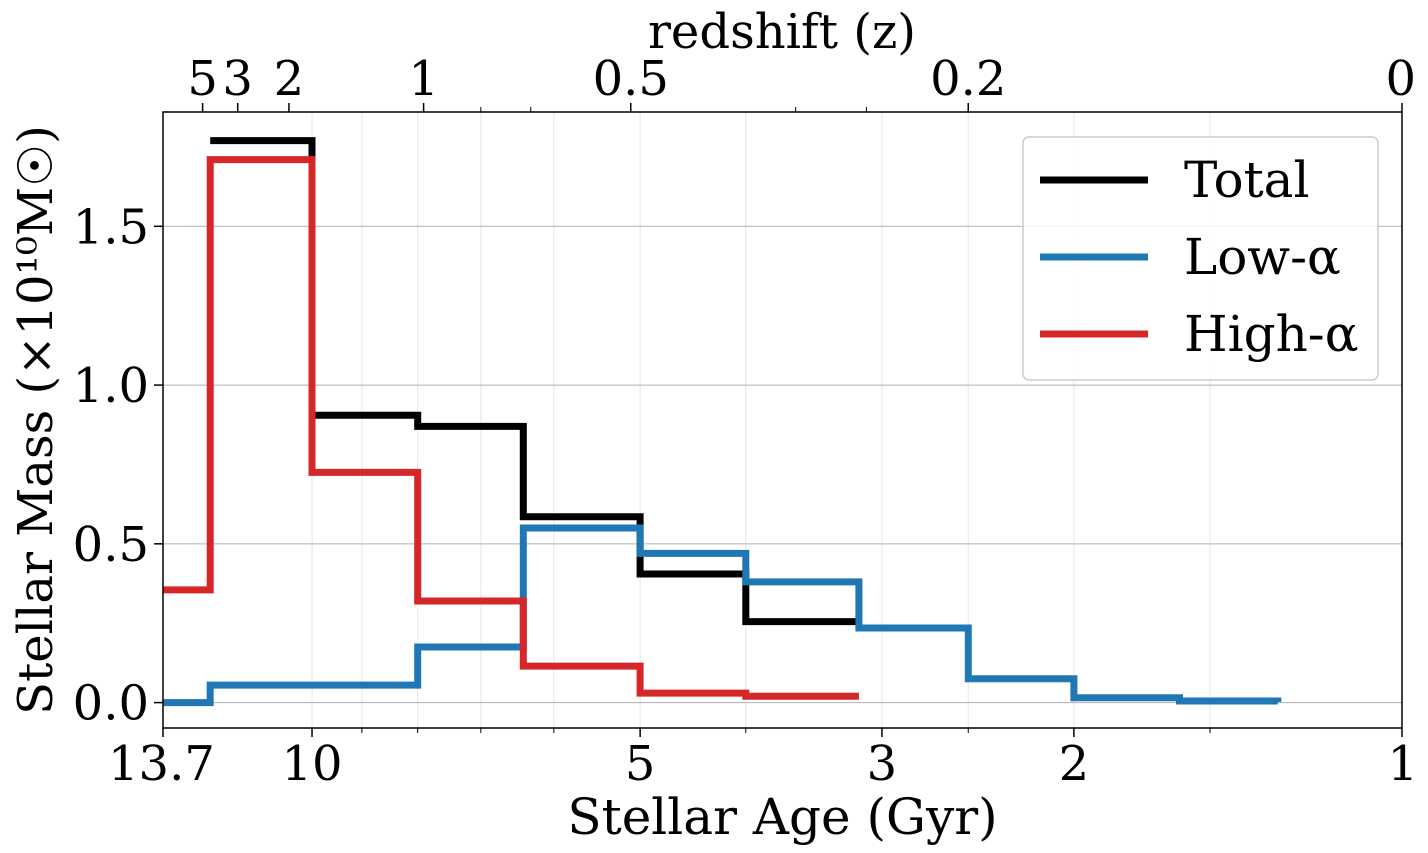 Image resolution: width=1428 pixels, height=853 pixels. What do you see at coordinates (782, 32) in the screenshot?
I see `top-axis-label: redshift (z)` at bounding box center [782, 32].